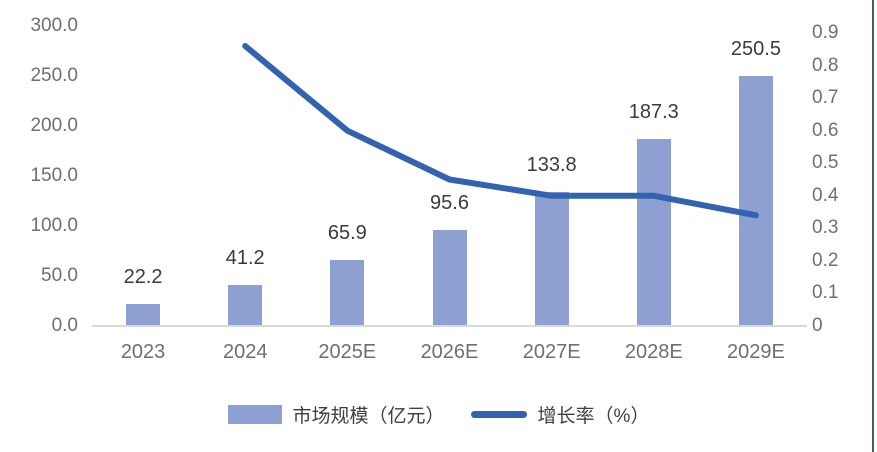  What do you see at coordinates (825, 293) in the screenshot?
I see `right-axis-tick-label: 0.1` at bounding box center [825, 293].